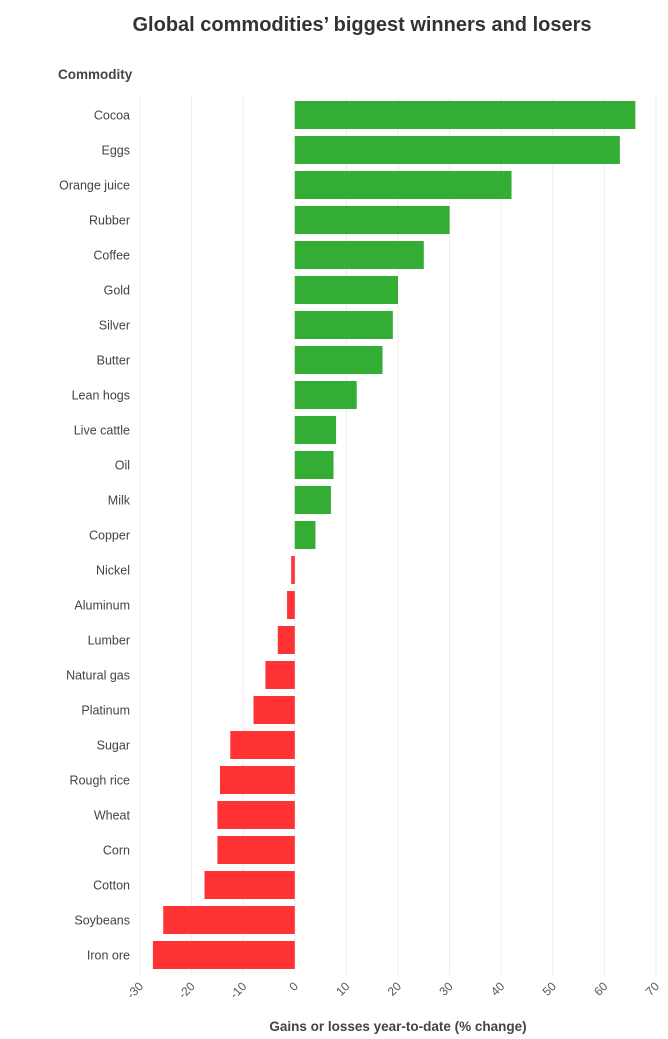 The image size is (668, 1039). I want to click on x-tick-label: 50, so click(550, 989).